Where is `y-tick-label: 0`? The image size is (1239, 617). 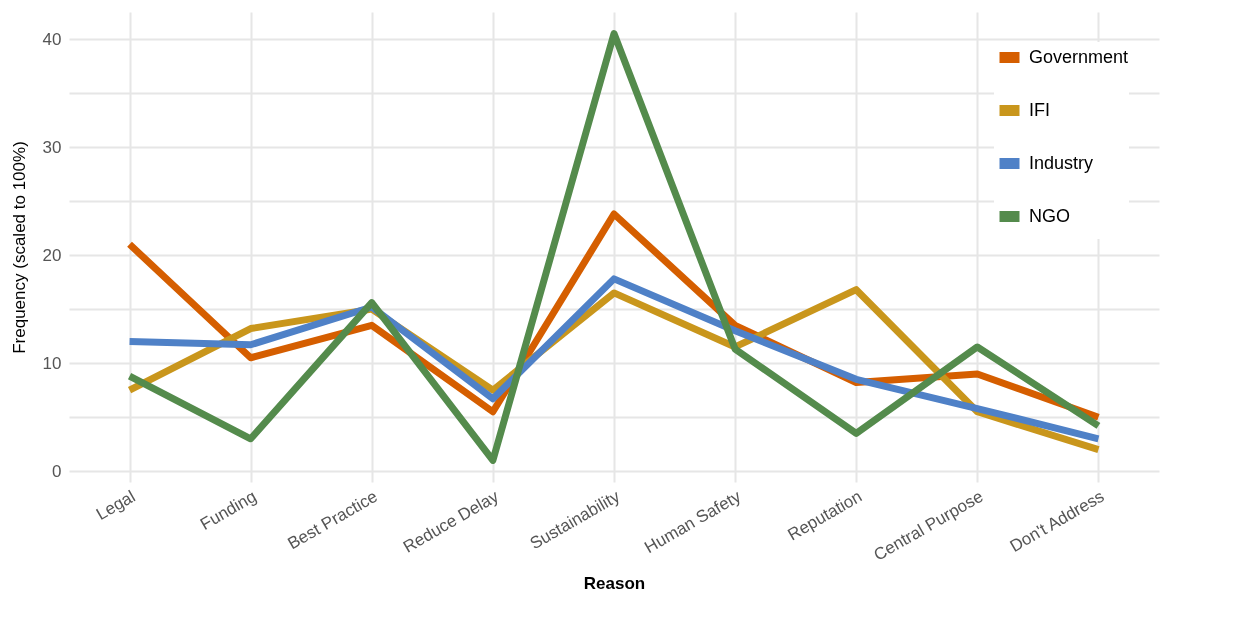 y-tick-label: 0 is located at coordinates (57, 471).